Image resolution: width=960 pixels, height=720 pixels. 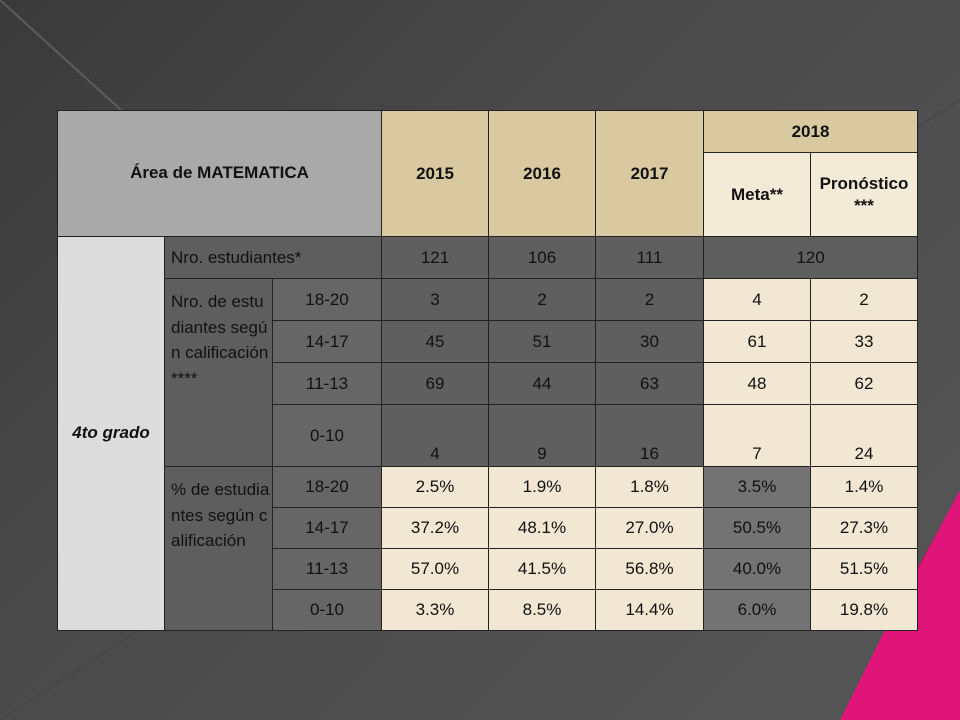 What do you see at coordinates (757, 610) in the screenshot?
I see `table-cell: 6.0%` at bounding box center [757, 610].